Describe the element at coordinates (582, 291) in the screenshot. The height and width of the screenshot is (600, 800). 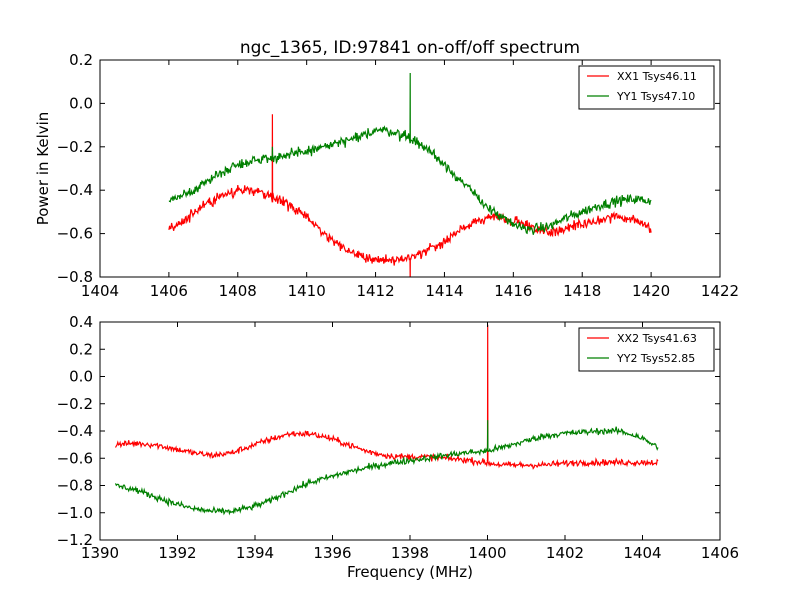
I see `x-tick-label: 1418` at that location.